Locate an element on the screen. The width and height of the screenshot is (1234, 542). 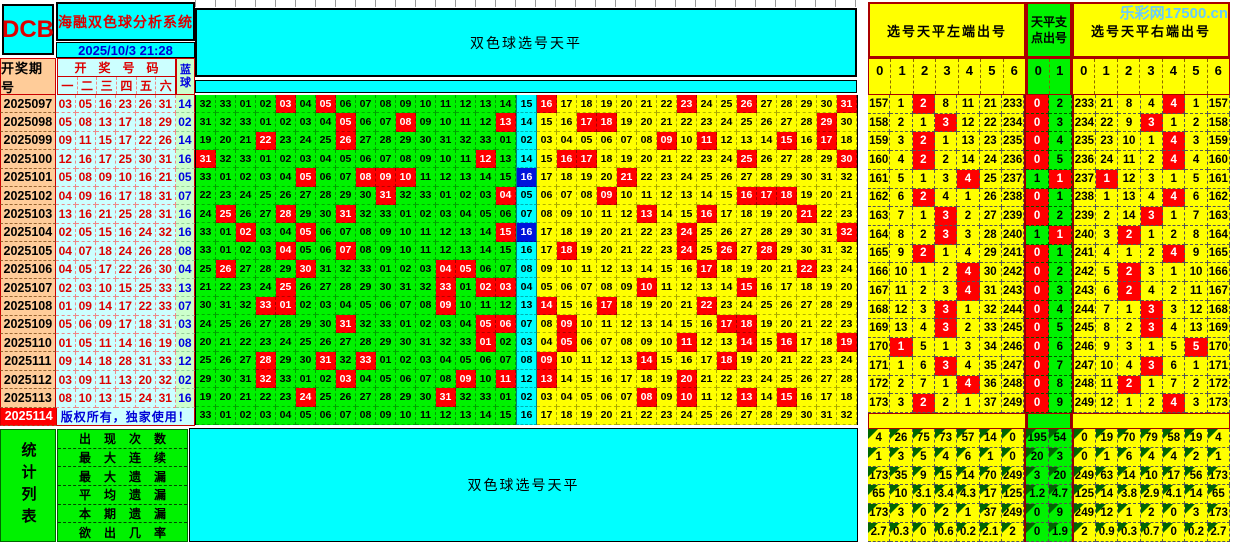
balance-count-row: 159 3 2 1 13 23 235 0 4 235 23 10 1 4 3 159 is located at coordinates (1049, 142).